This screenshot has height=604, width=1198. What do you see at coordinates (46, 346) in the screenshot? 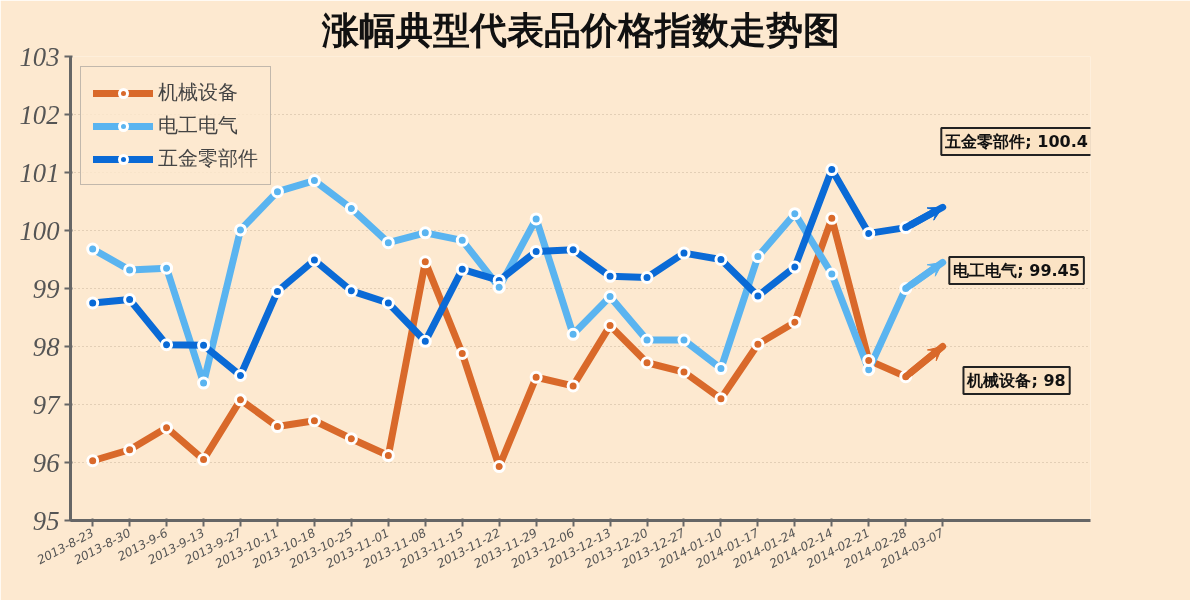
I see `y-tick-label: 98` at bounding box center [46, 346].